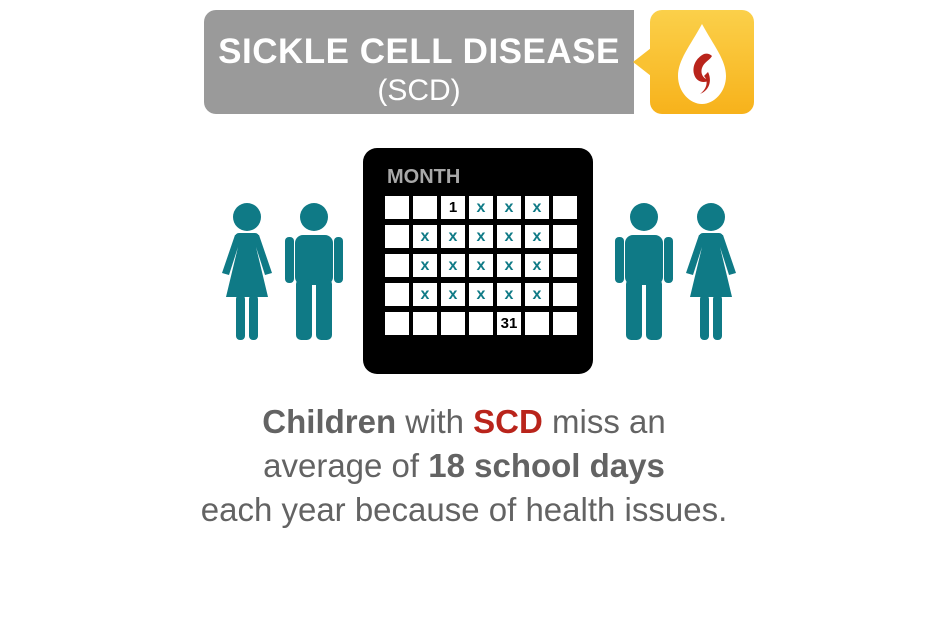  I want to click on banner-title: SICKLE CELL DISEASE, so click(419, 51).